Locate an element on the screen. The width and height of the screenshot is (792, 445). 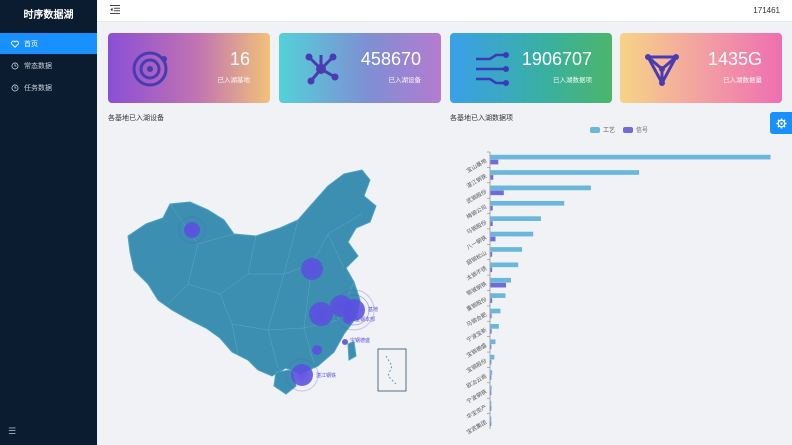
stat-label: 已入湖基地 is located at coordinates (234, 80).